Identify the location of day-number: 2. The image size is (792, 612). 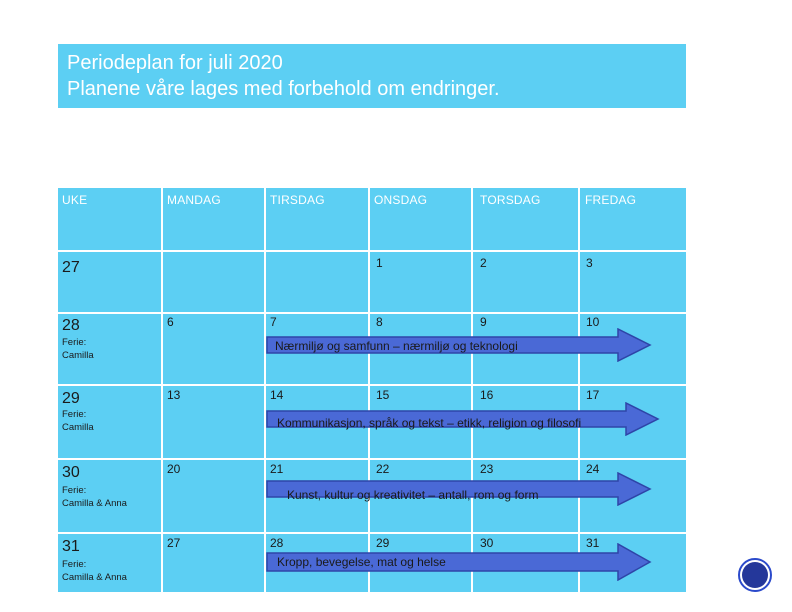
(483, 263).